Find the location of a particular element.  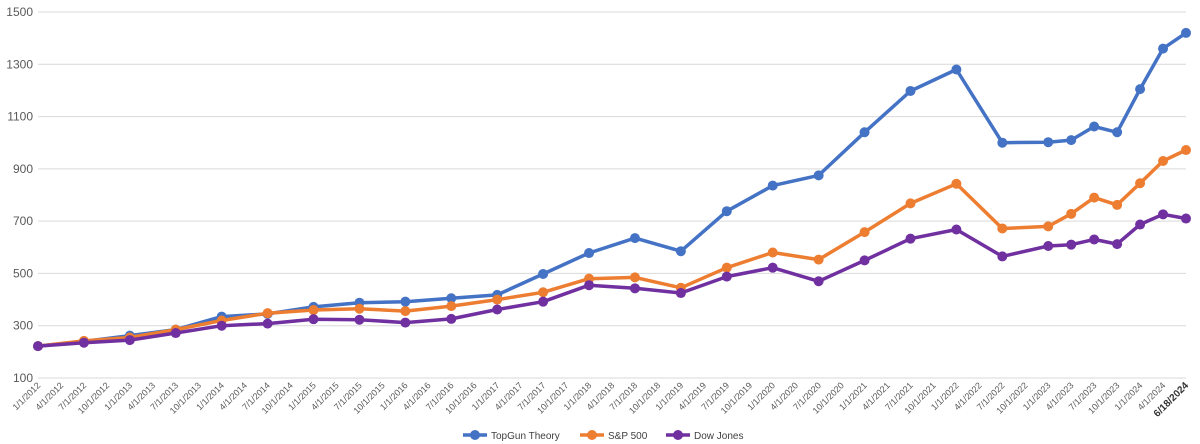

legend-label: Dow Jones is located at coordinates (718, 436).